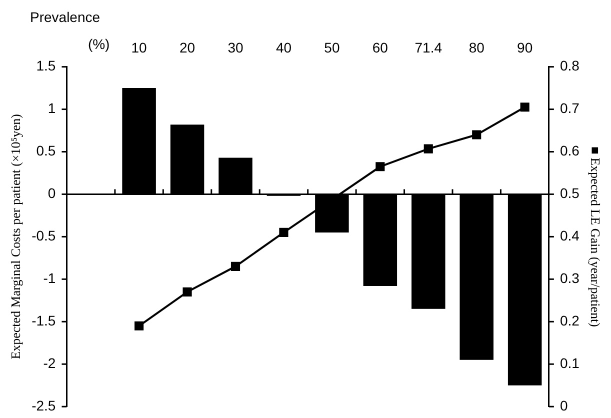 This screenshot has height=418, width=611. I want to click on x-tick-label: 80, so click(476, 47).